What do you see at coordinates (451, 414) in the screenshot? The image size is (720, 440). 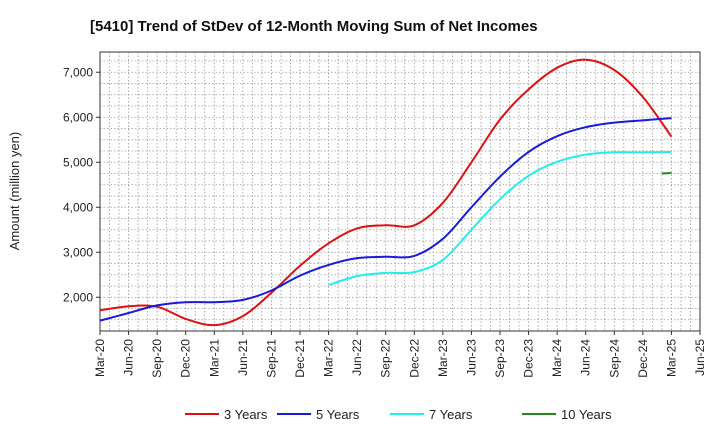 I see `legend-label-7-years: 7 Years` at bounding box center [451, 414].